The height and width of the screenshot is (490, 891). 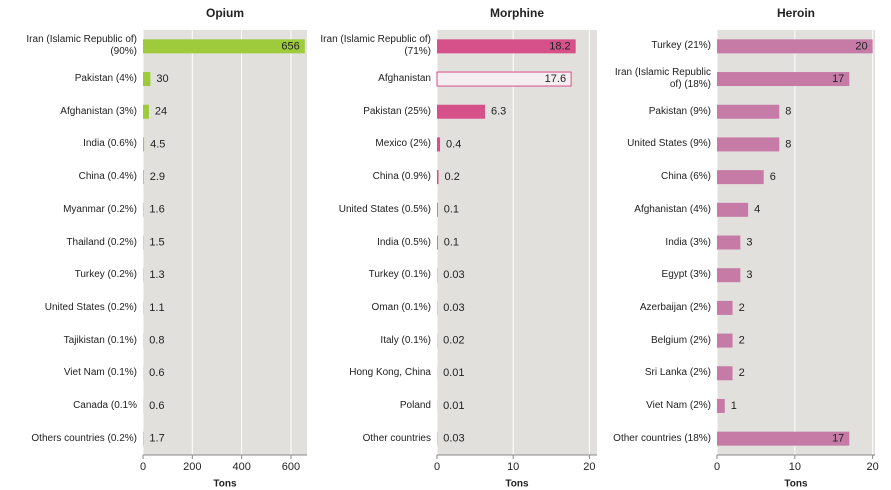 What do you see at coordinates (291, 467) in the screenshot?
I see `x-tick-label: 600` at bounding box center [291, 467].